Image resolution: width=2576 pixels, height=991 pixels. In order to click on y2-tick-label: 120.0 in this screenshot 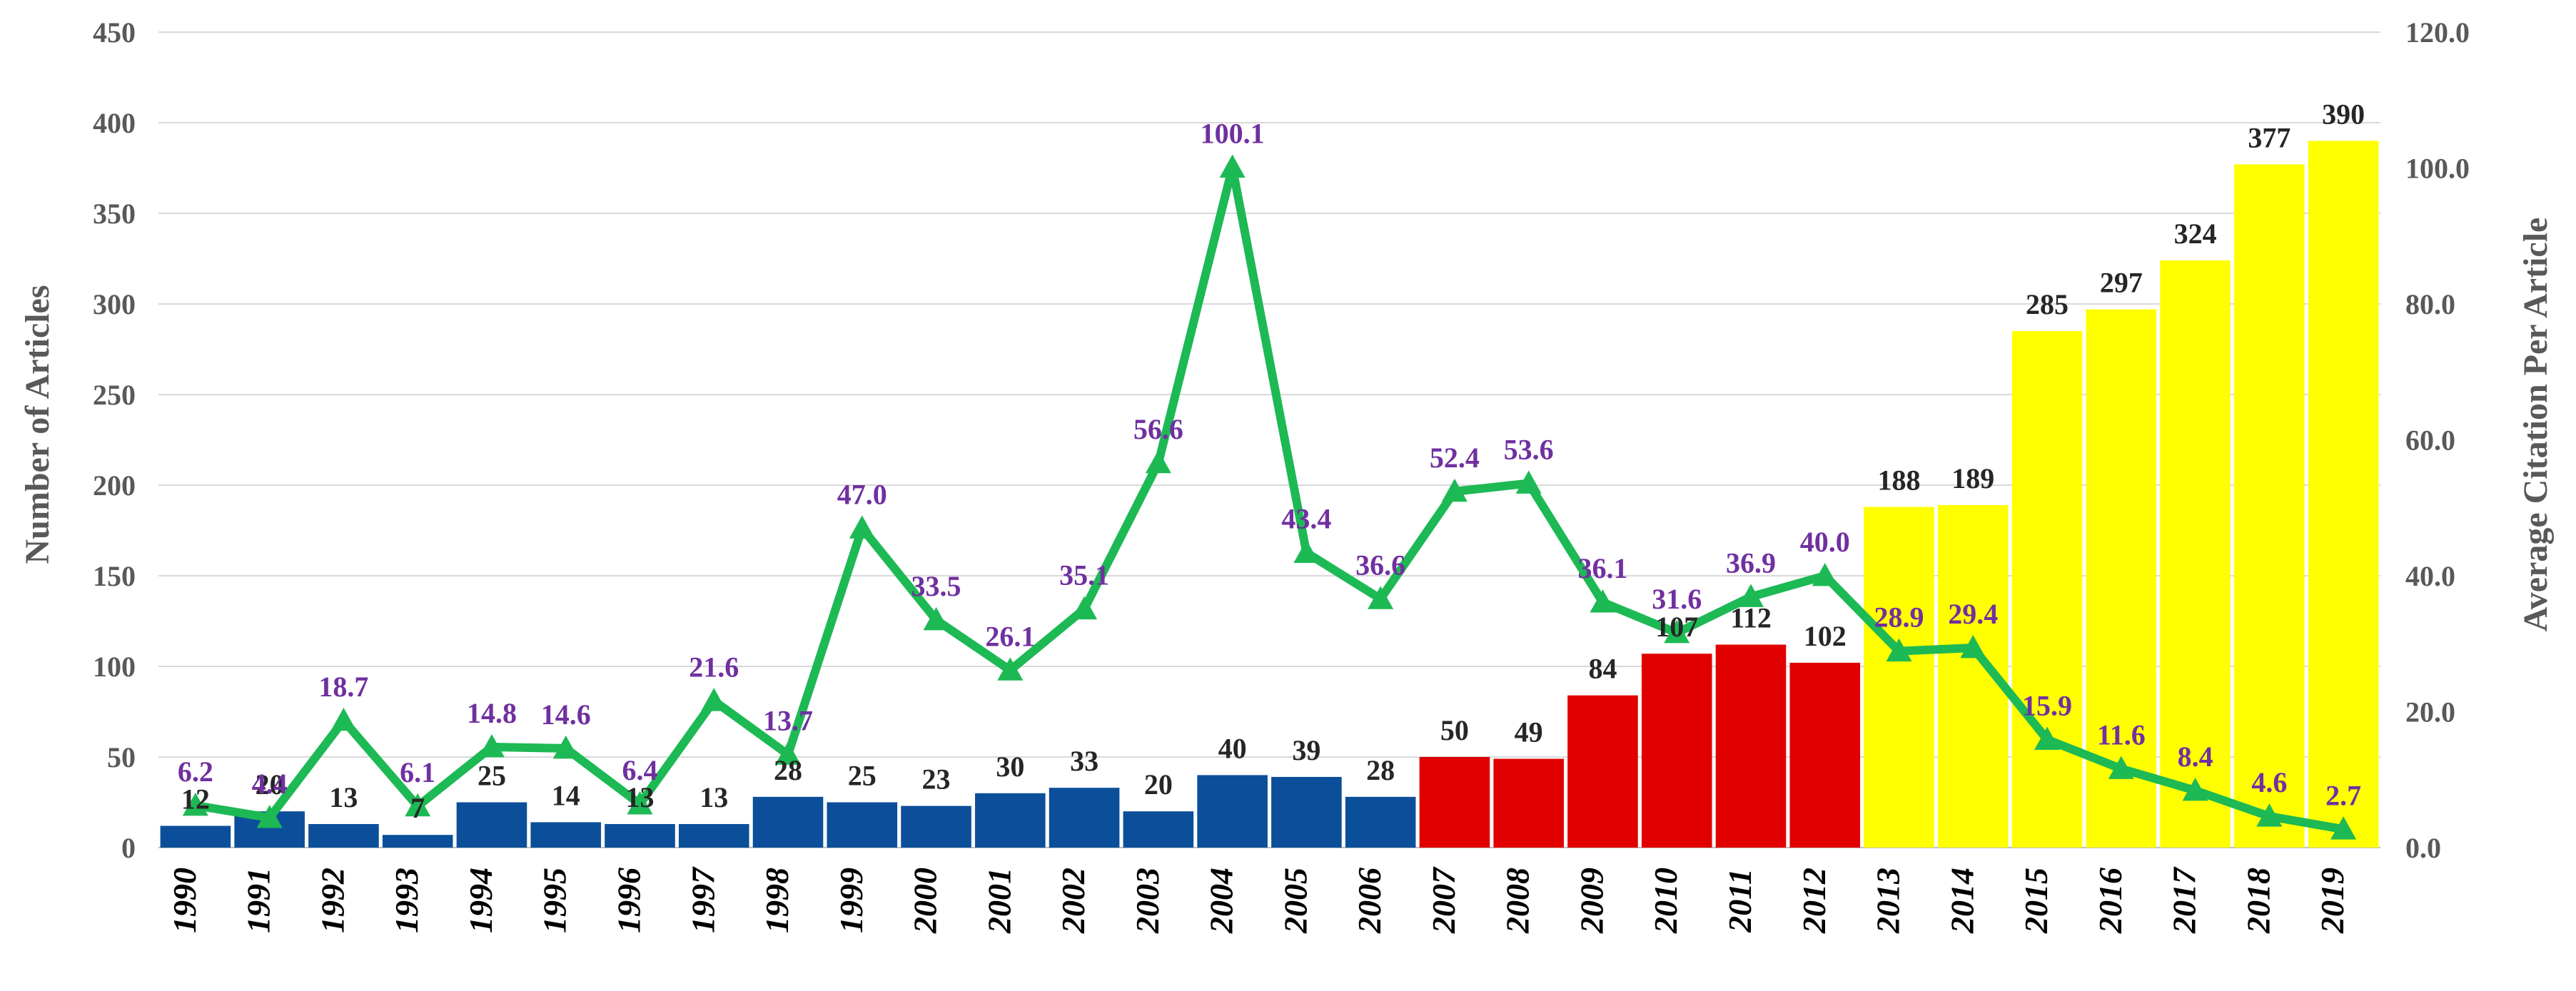, I will do `click(2437, 33)`.